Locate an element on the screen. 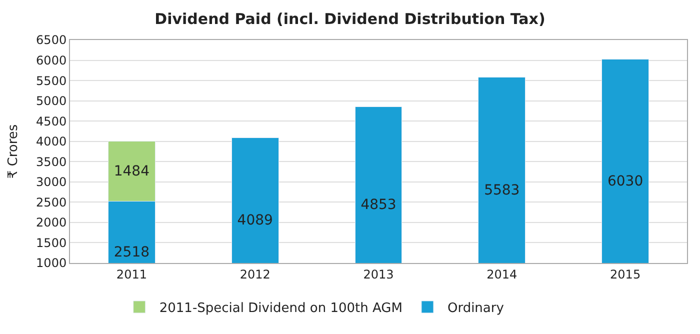  chart-title: Dividend Paid (incl. Dividend Distribution Tax) is located at coordinates (350, 19).